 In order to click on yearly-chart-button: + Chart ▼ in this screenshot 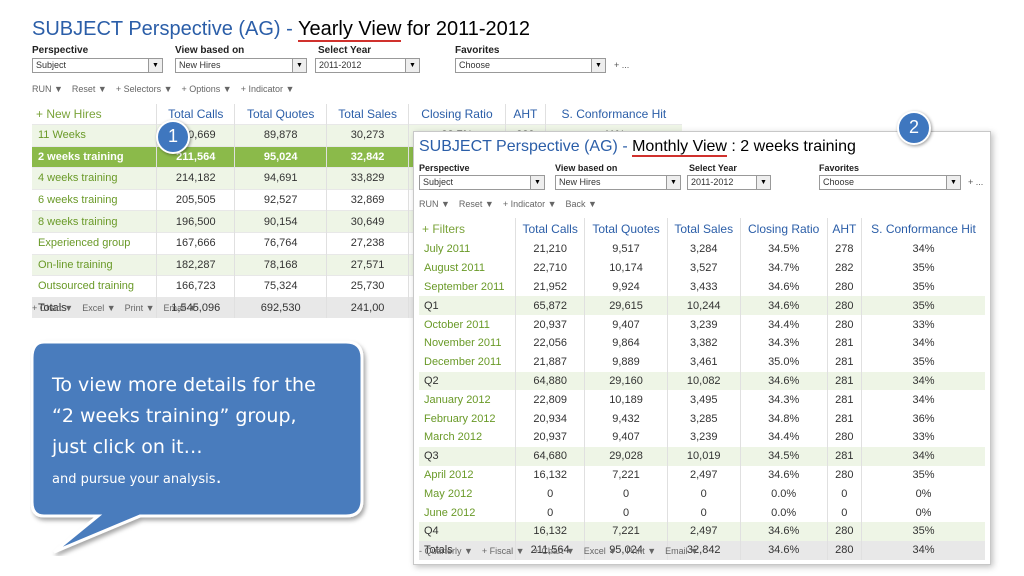, I will do `click(53, 308)`.